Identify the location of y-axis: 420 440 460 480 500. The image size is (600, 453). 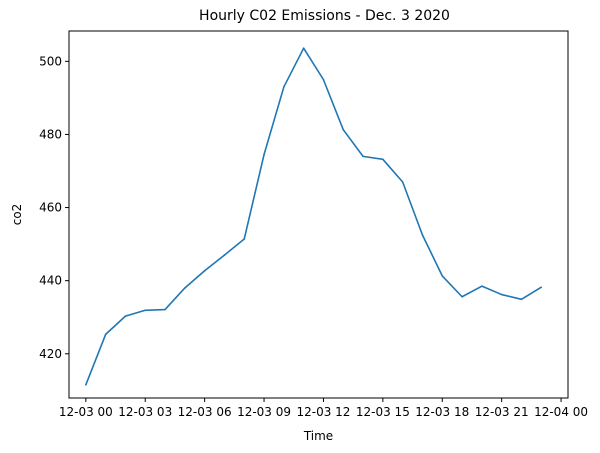
(54, 207).